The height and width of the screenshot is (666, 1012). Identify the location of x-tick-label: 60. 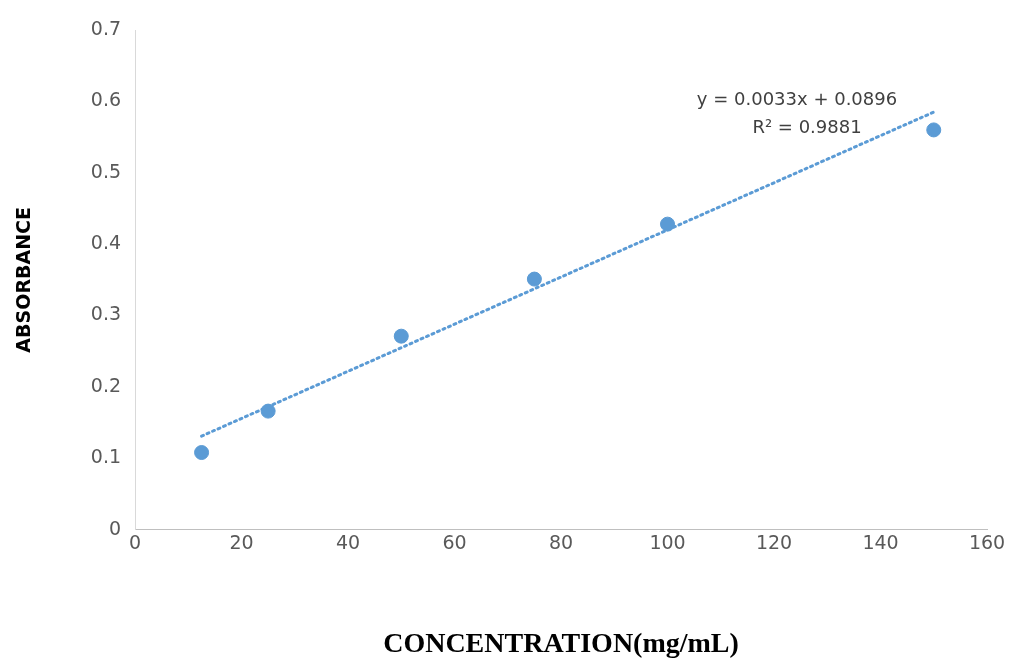
(454, 541).